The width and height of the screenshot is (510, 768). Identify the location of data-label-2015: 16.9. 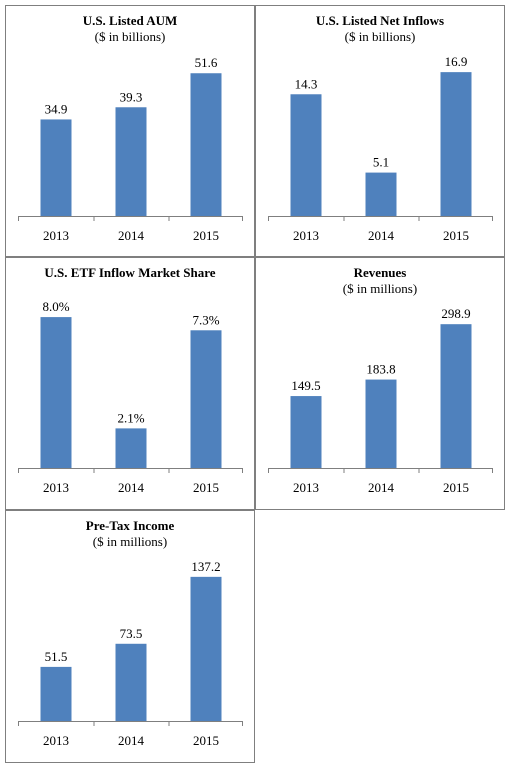
(456, 61).